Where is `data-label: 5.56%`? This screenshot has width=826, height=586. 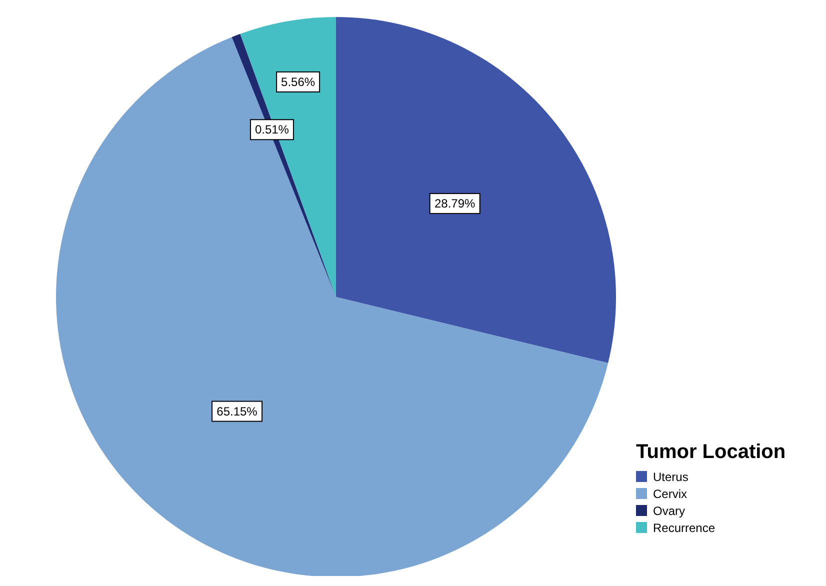
data-label: 5.56% is located at coordinates (298, 81).